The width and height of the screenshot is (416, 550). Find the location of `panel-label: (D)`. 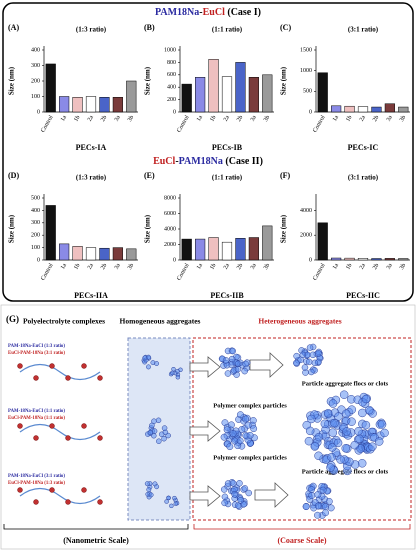

panel-label: (D) is located at coordinates (13, 175).